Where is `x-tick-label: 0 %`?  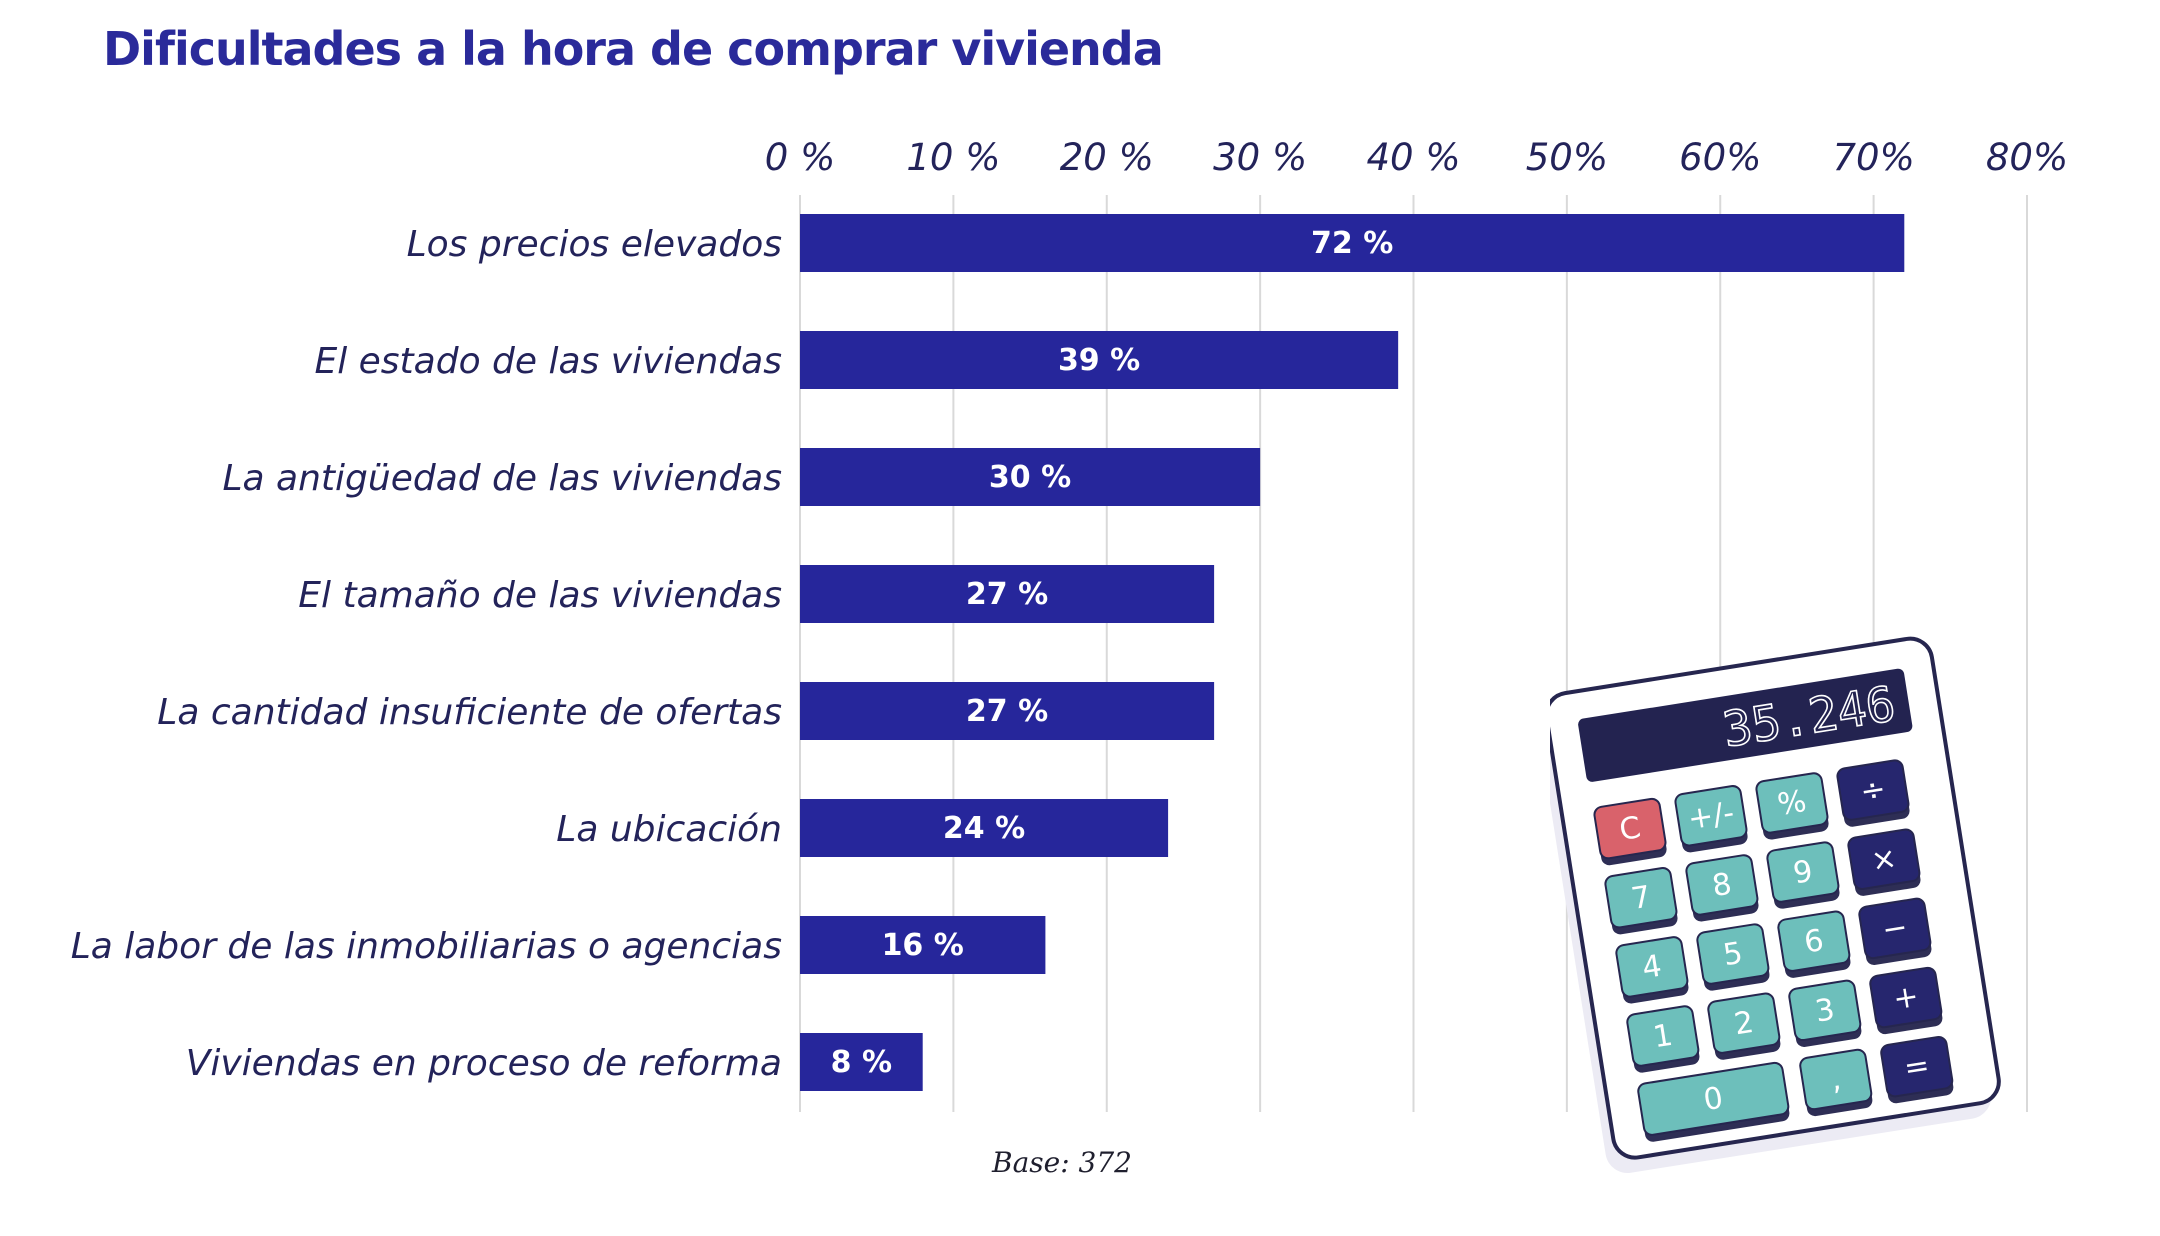
x-tick-label: 0 % is located at coordinates (800, 157).